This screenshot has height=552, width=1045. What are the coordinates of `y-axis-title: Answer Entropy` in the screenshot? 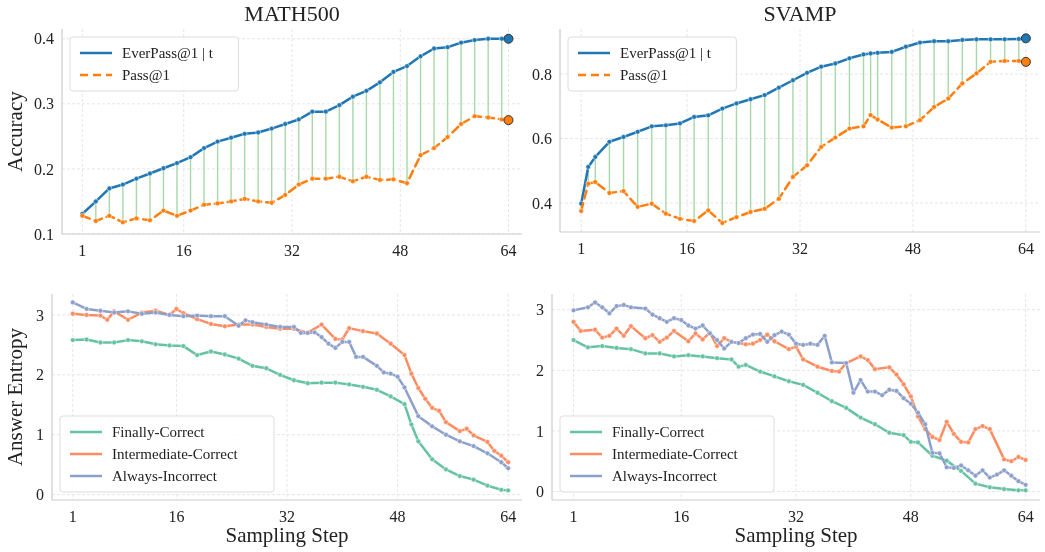 It's located at (15, 397).